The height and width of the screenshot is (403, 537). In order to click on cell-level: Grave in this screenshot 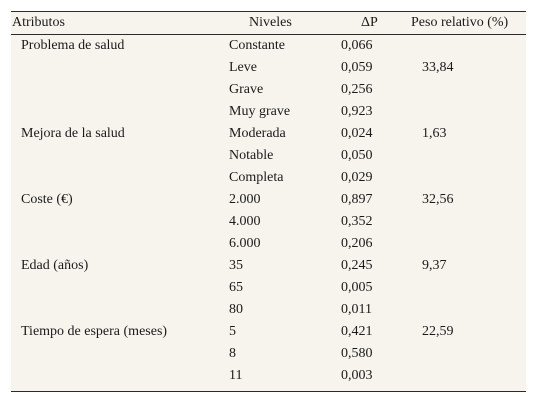, I will do `click(246, 89)`.